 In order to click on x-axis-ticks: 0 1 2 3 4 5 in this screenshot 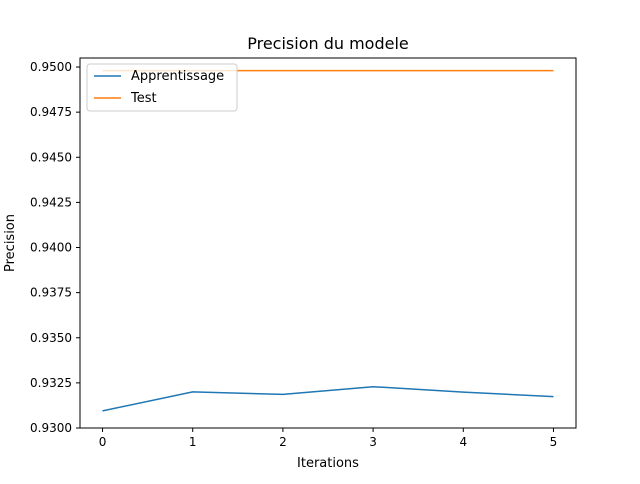, I will do `click(328, 438)`.